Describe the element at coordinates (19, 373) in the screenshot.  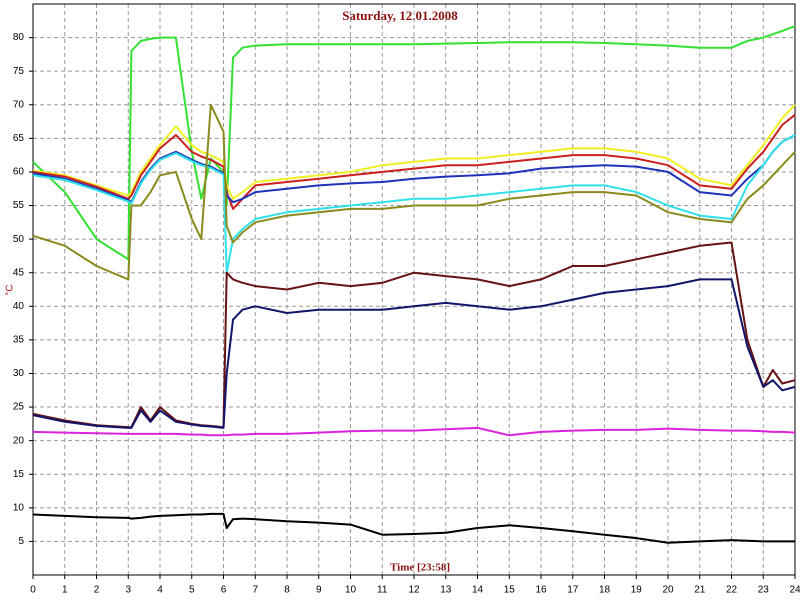
I see `y-tick-label: 30` at that location.